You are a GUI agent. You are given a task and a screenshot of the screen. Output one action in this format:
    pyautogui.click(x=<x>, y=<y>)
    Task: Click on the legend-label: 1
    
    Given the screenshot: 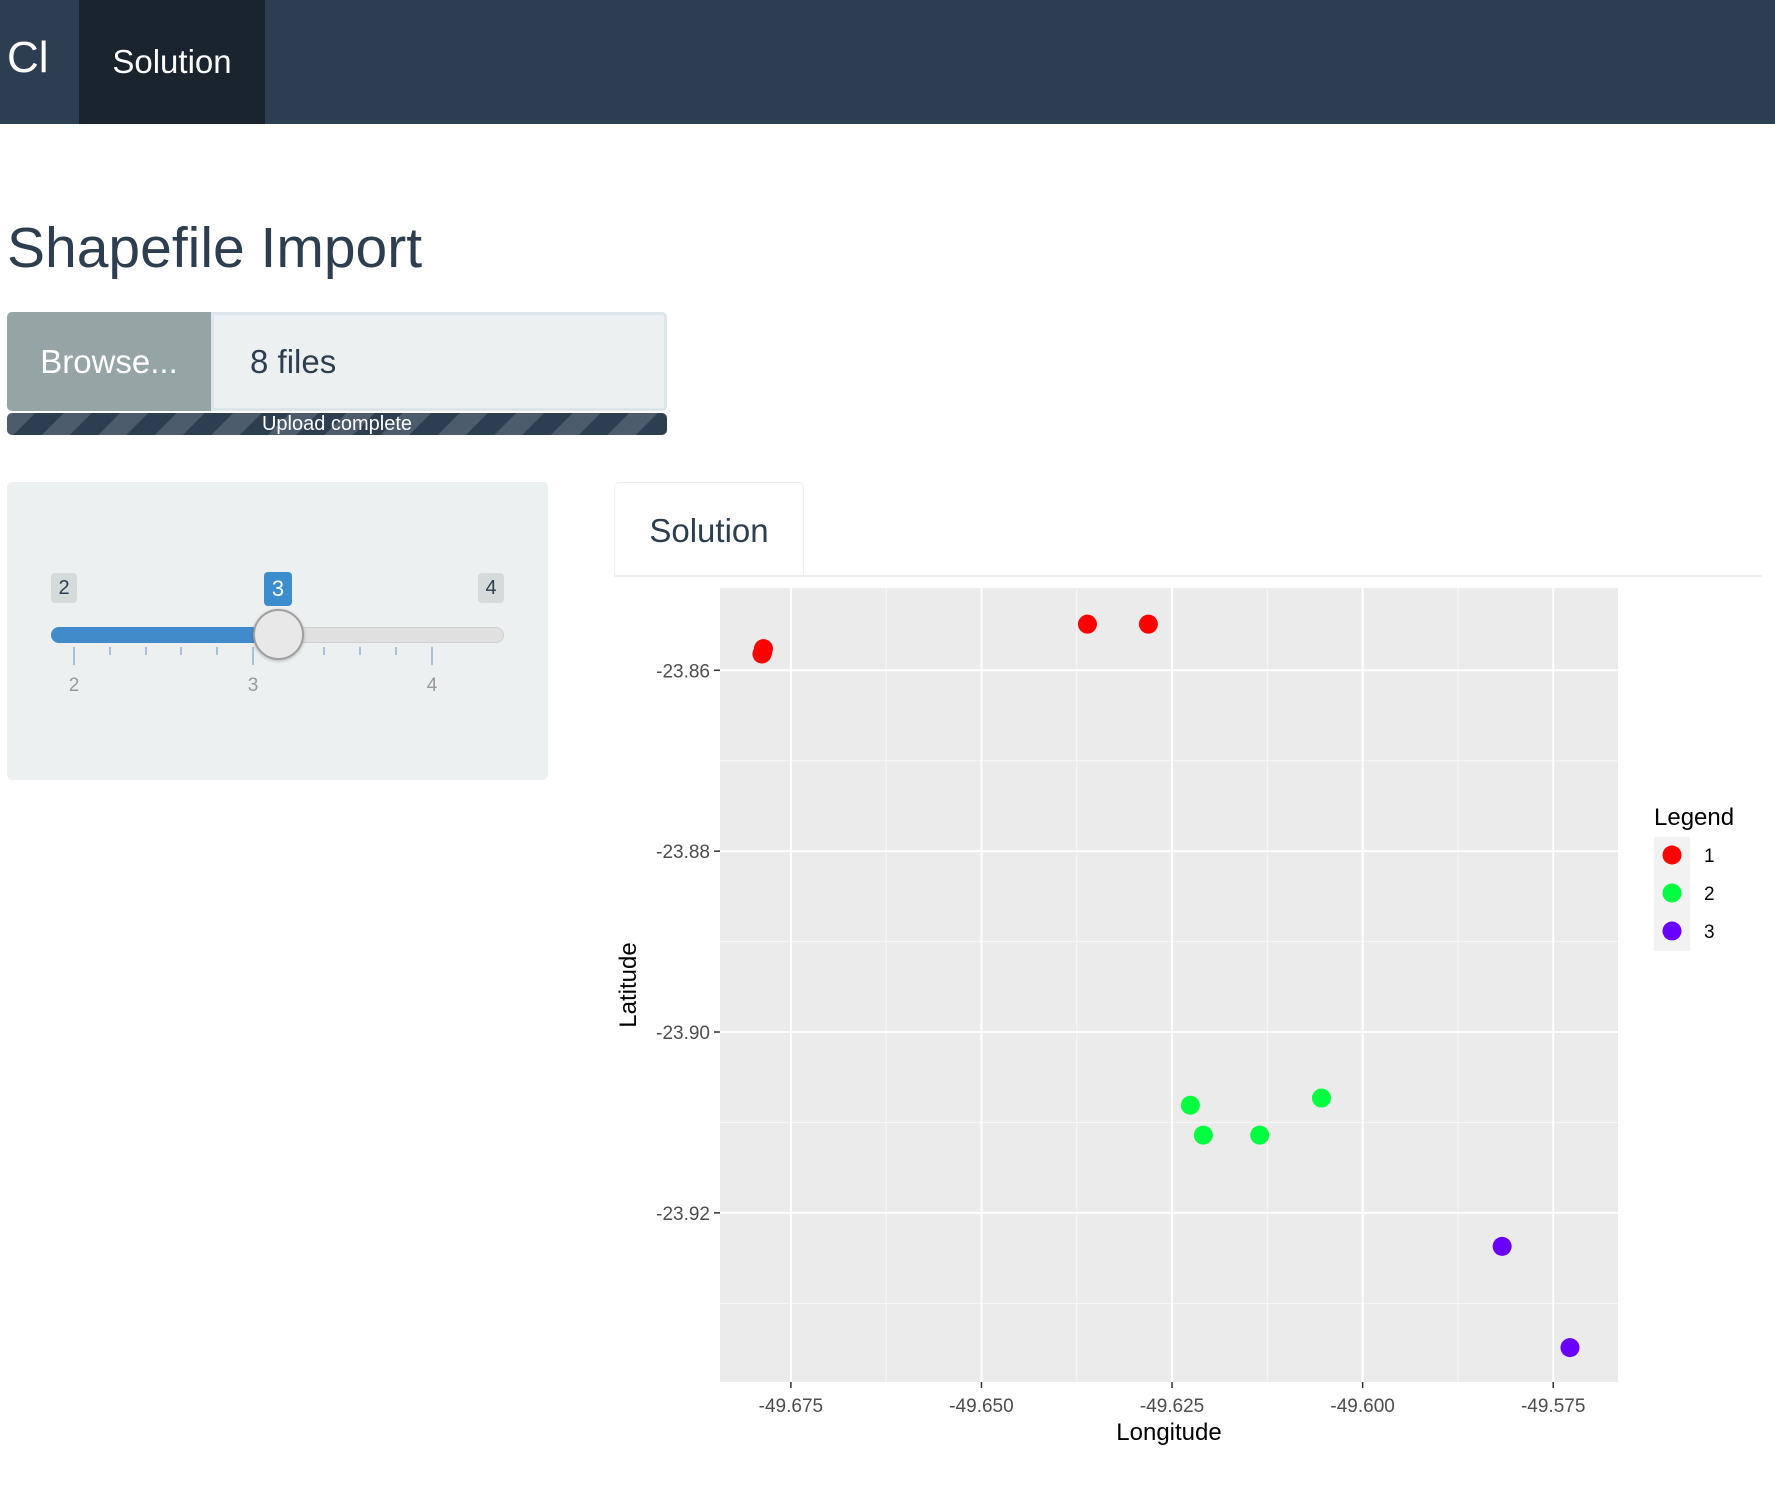 What is the action you would take?
    pyautogui.click(x=1709, y=856)
    